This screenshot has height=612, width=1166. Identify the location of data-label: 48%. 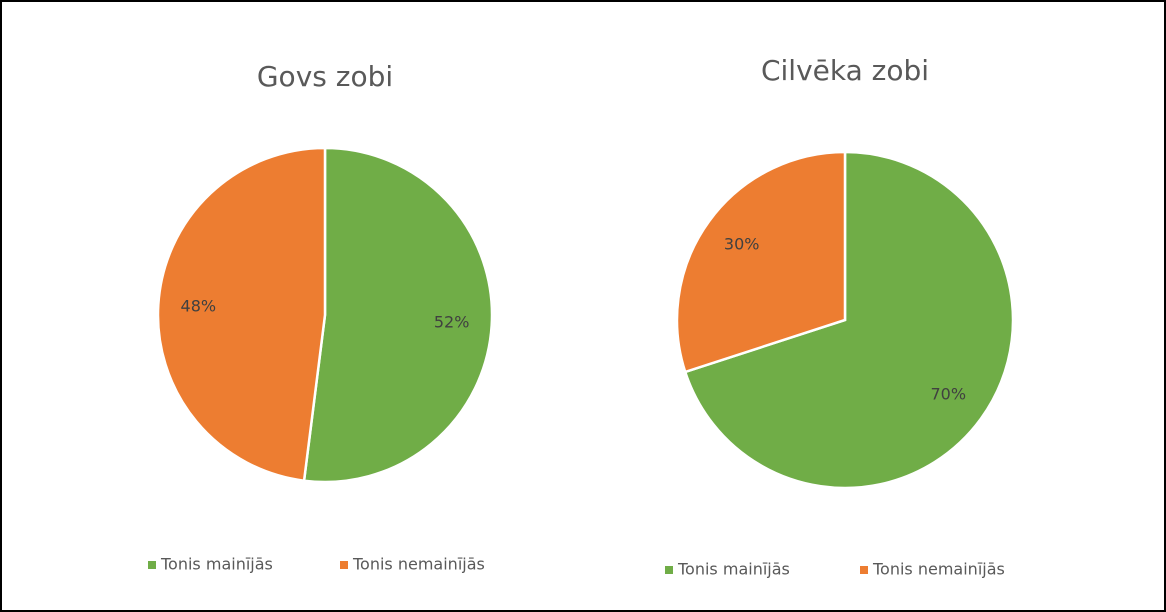
(199, 306).